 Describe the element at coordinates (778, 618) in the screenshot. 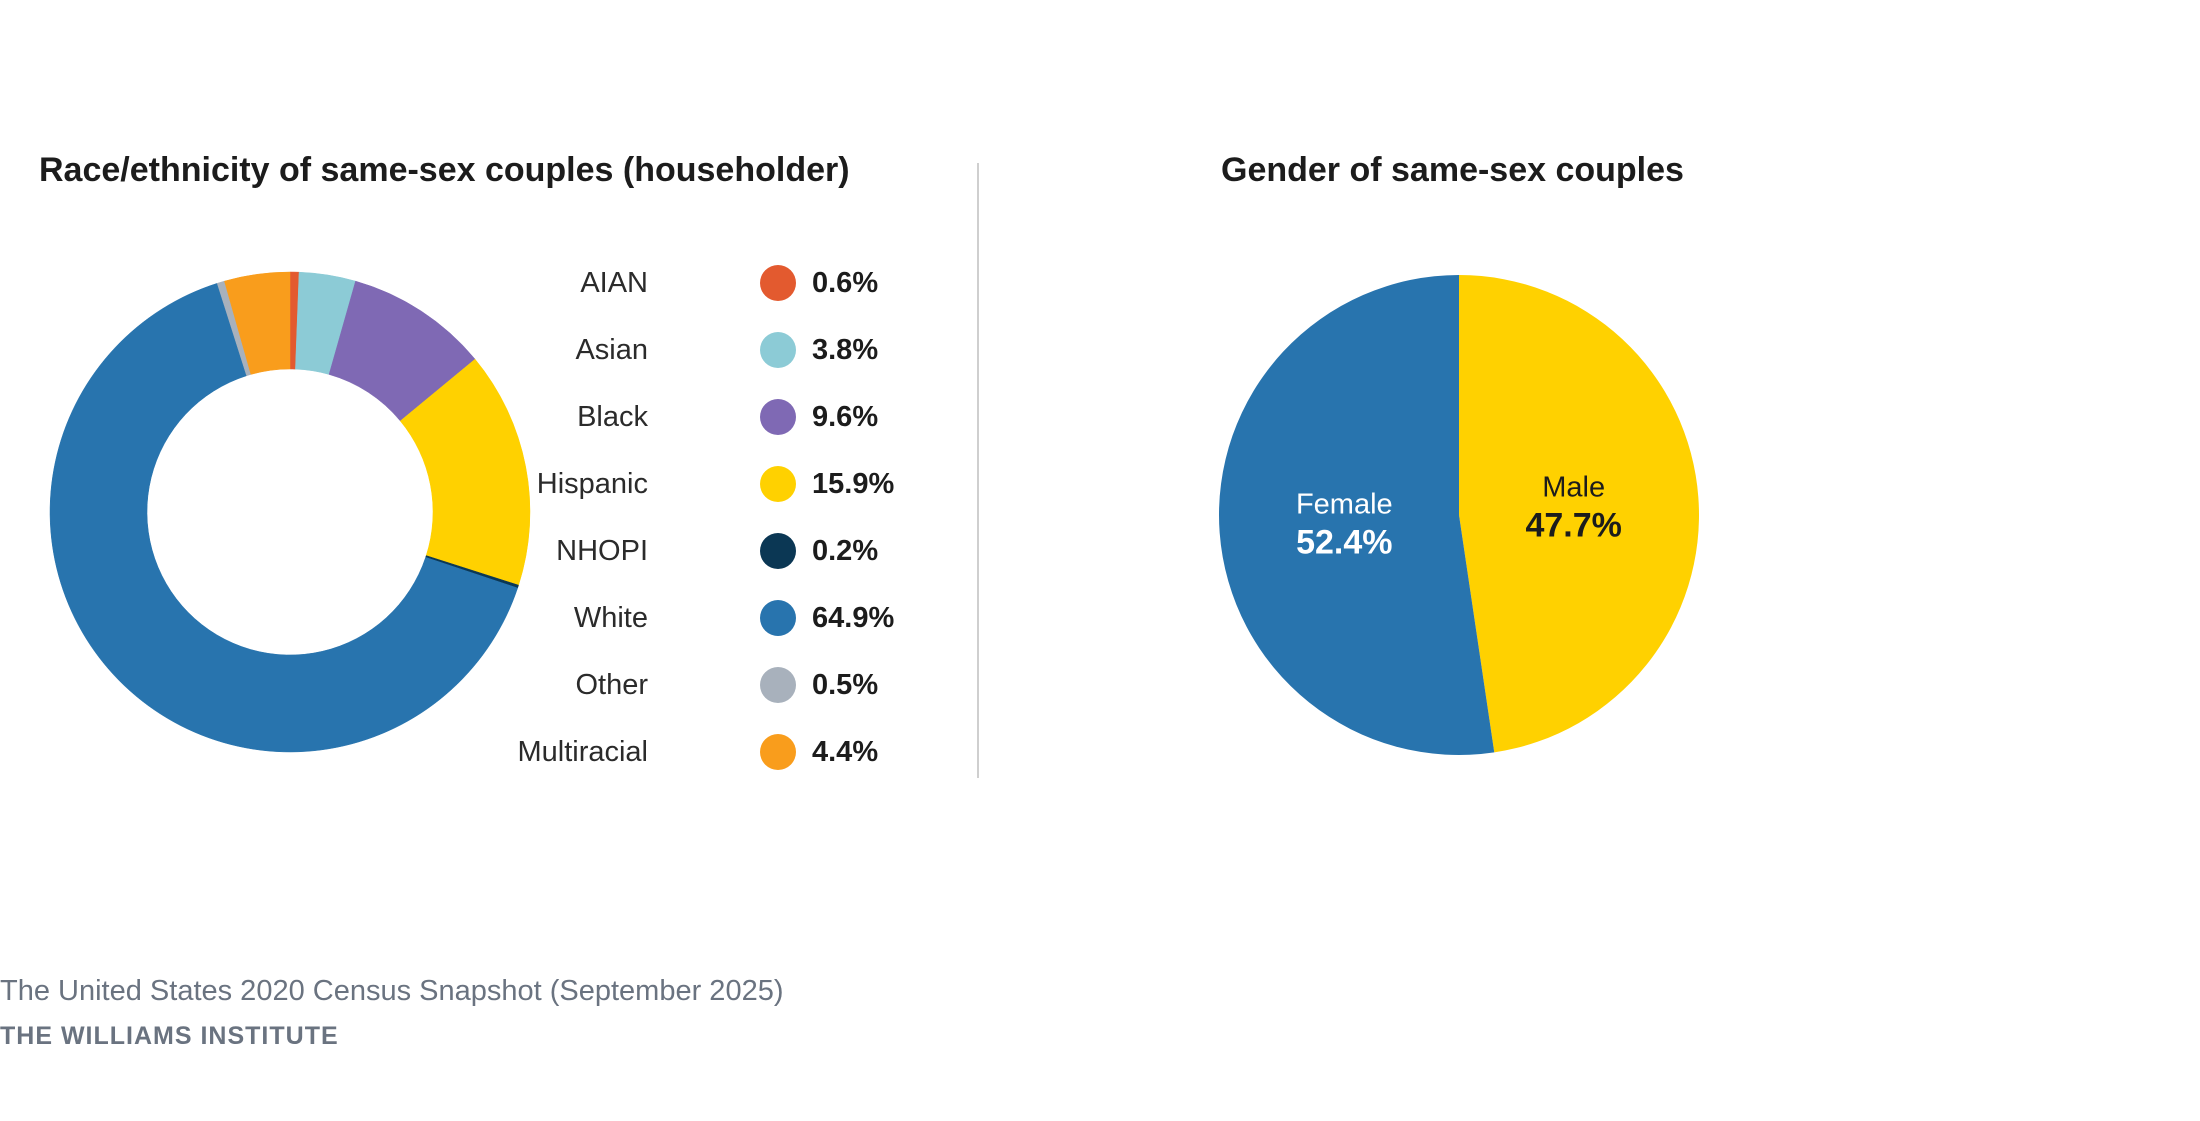

I see `legend-swatch-white` at that location.